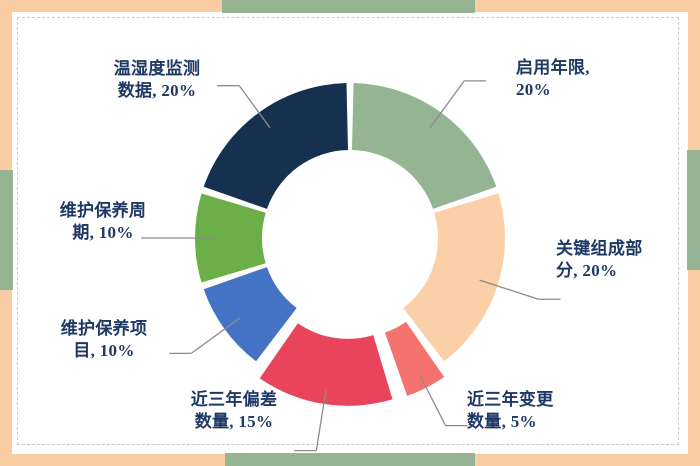 The width and height of the screenshot is (700, 466). What do you see at coordinates (6, 230) in the screenshot?
I see `frame-accent-left` at bounding box center [6, 230].